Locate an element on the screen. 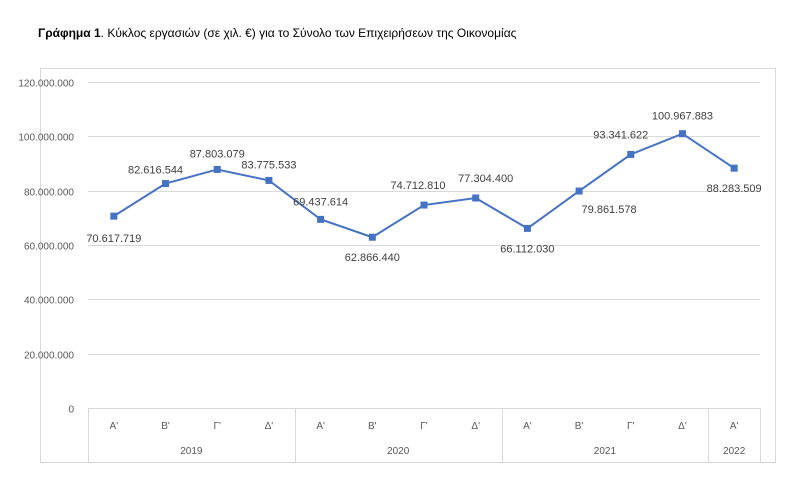 Image resolution: width=792 pixels, height=491 pixels. data-label: 79.861.578 is located at coordinates (609, 210).